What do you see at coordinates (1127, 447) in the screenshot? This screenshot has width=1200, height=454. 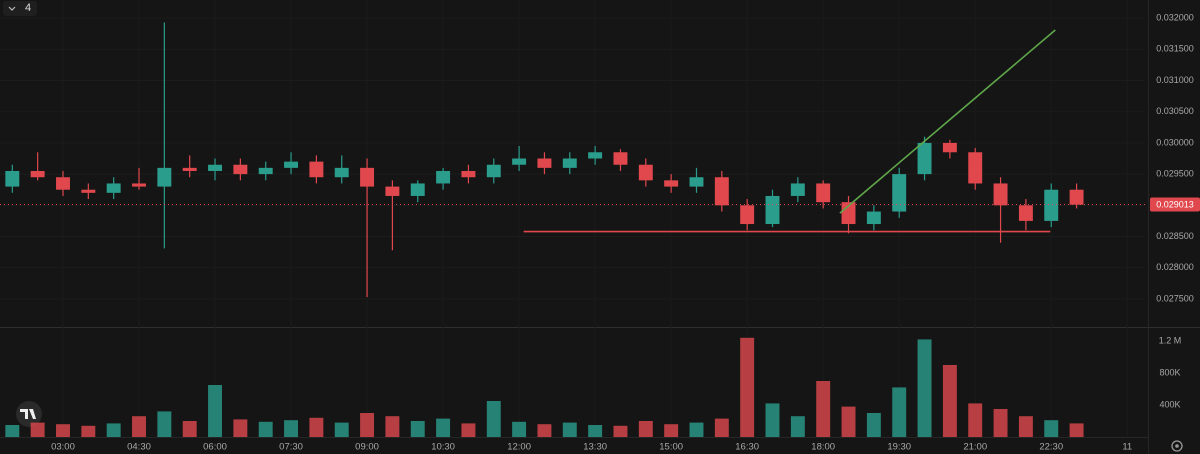 I see `x-tick-label: 11` at bounding box center [1127, 447].